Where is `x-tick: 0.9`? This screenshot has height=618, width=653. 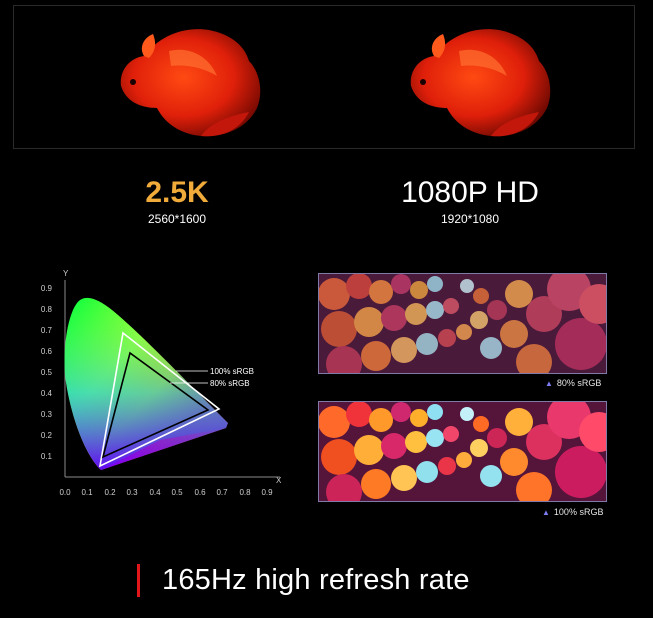 x-tick: 0.9 is located at coordinates (267, 492).